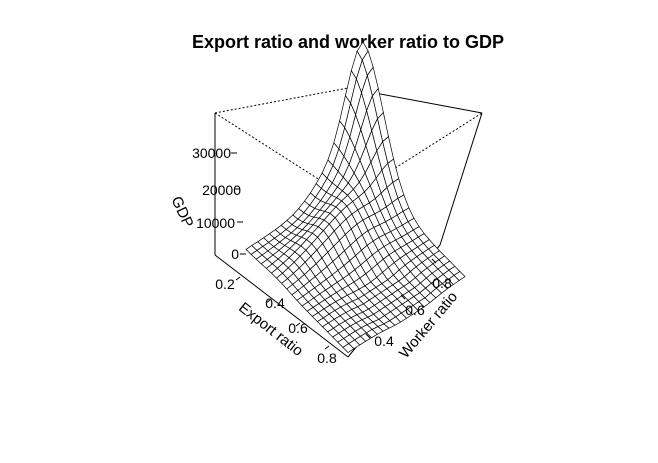 This screenshot has height=463, width=658. Describe the element at coordinates (207, 203) in the screenshot. I see `z-axis: 0 10000 20000 30000 GDP` at that location.